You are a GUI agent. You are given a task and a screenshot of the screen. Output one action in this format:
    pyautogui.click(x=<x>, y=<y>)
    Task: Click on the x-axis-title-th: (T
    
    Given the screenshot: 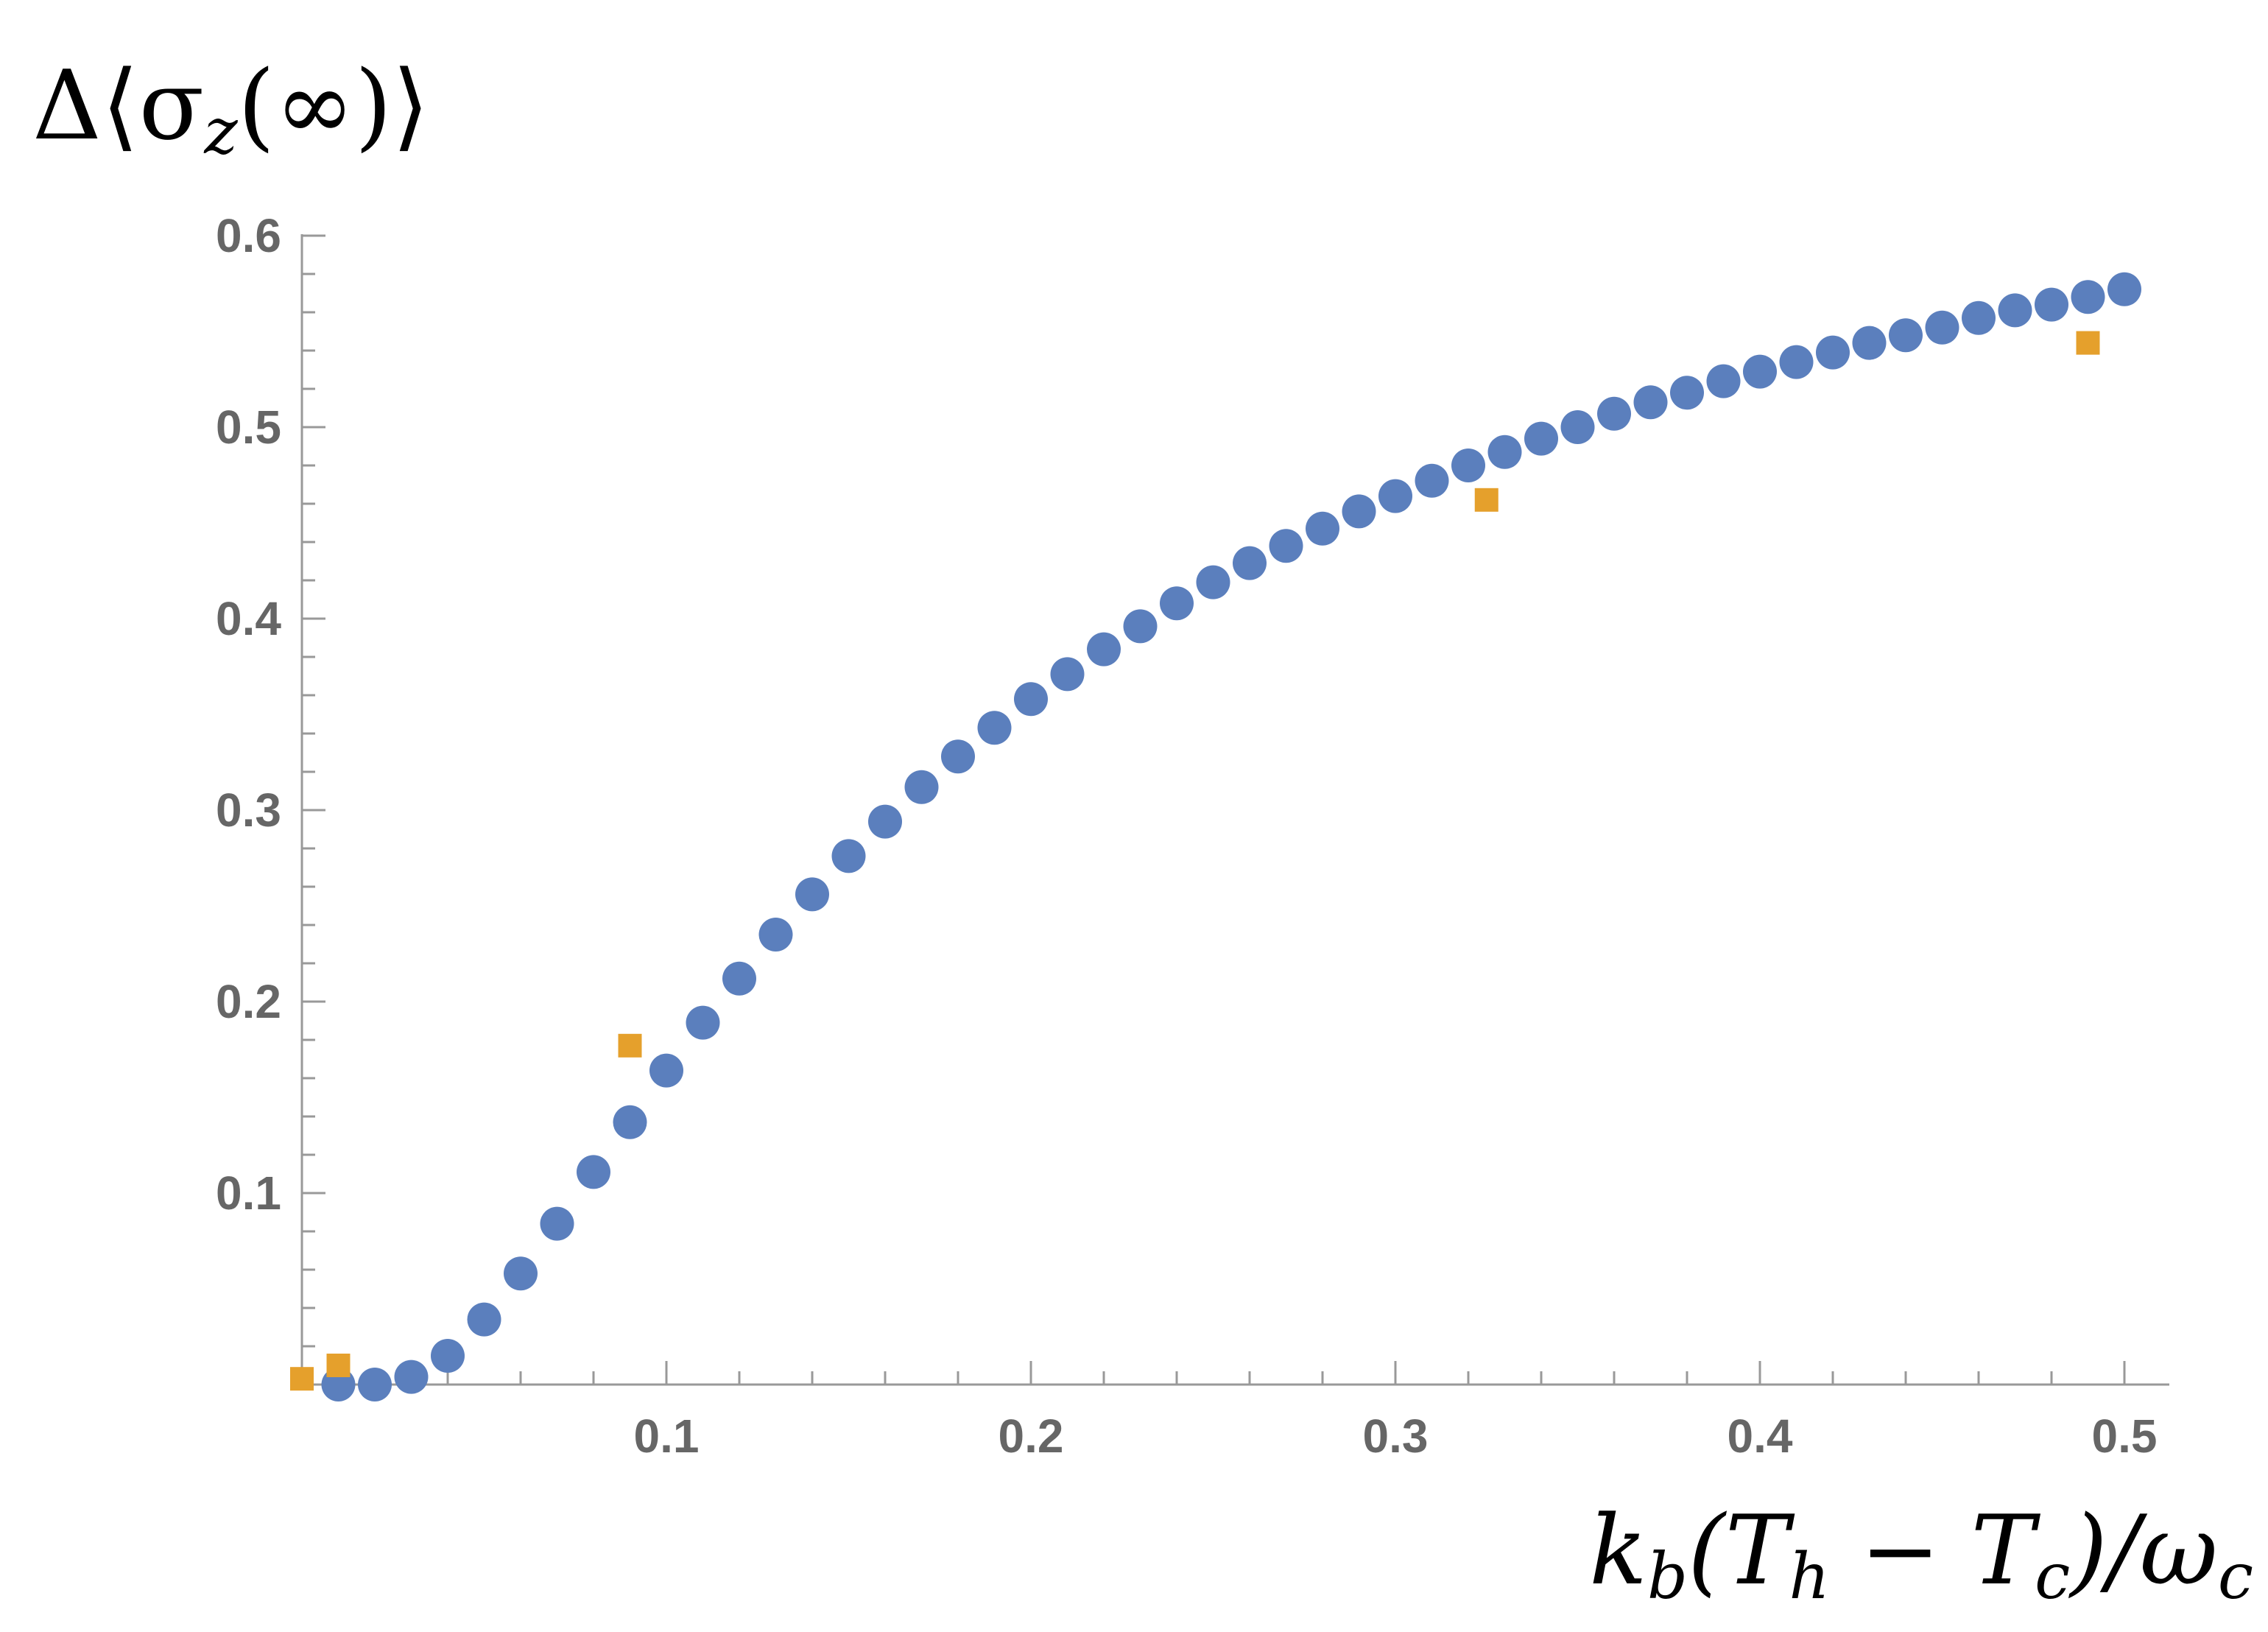 What is the action you would take?
    pyautogui.click(x=1741, y=1550)
    